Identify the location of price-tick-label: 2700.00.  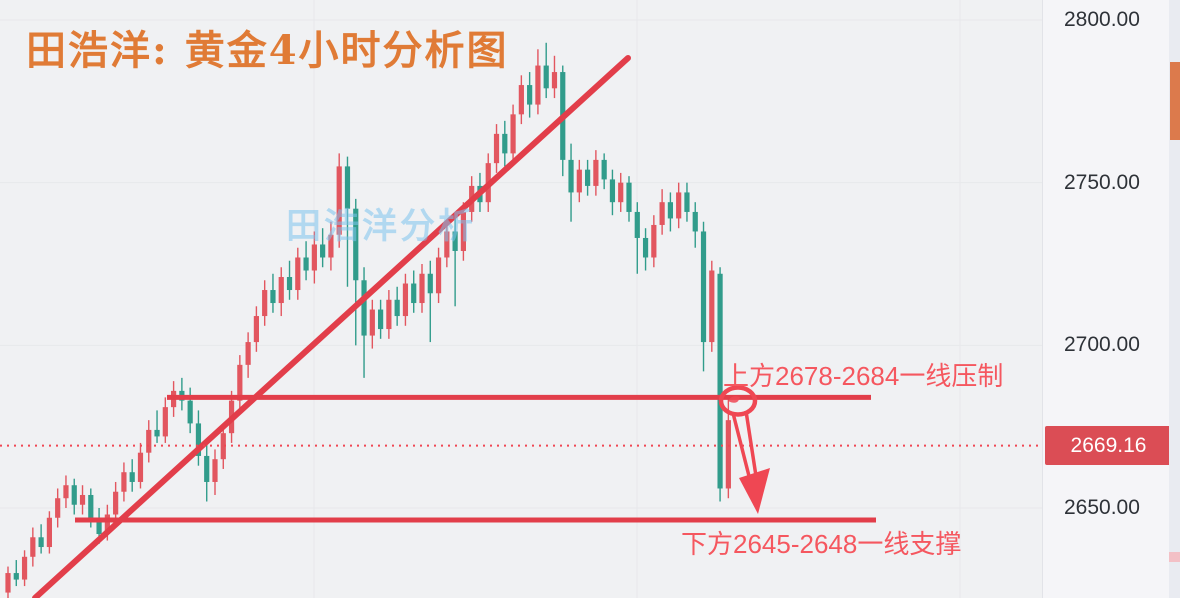
(1102, 345).